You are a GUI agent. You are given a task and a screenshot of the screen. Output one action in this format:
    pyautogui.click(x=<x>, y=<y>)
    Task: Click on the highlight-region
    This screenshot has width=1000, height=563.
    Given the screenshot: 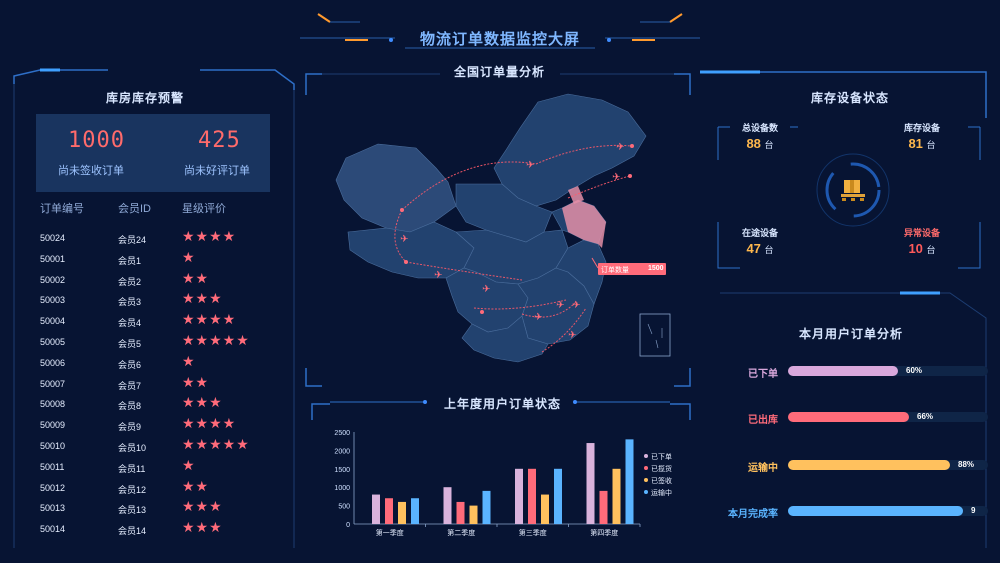 What is the action you would take?
    pyautogui.click(x=584, y=224)
    